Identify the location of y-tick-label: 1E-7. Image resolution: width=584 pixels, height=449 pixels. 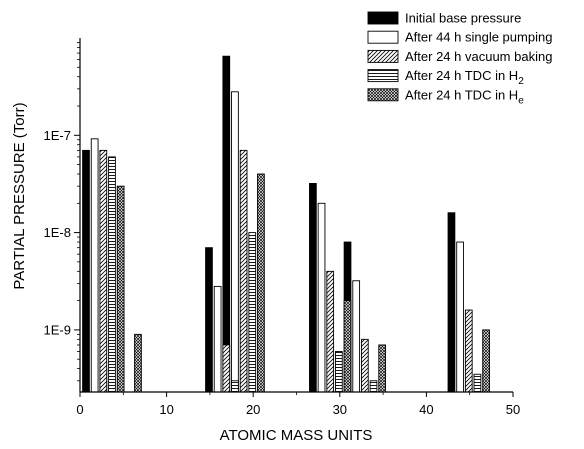
(57, 135).